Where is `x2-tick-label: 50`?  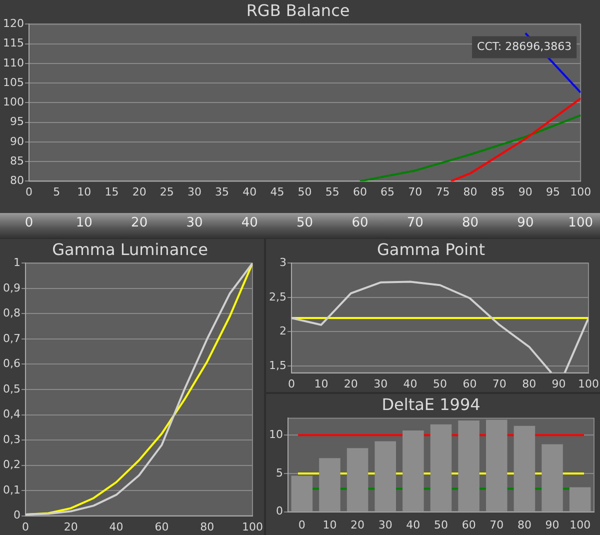 x2-tick-label: 50 is located at coordinates (305, 223).